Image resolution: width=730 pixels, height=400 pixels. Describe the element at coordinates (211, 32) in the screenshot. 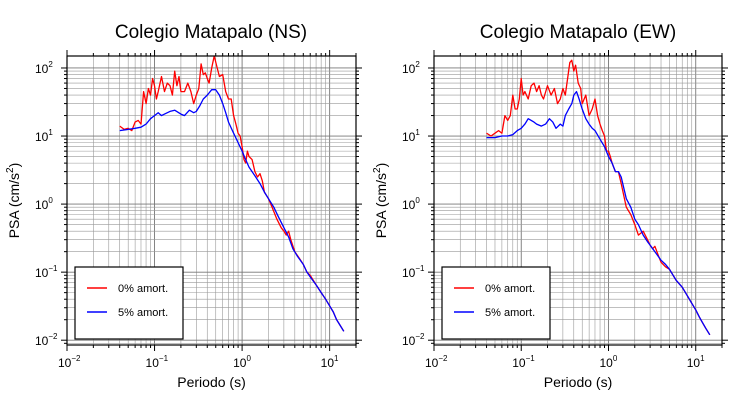

I see `chart-title: Colegio Matapalo (NS)` at that location.